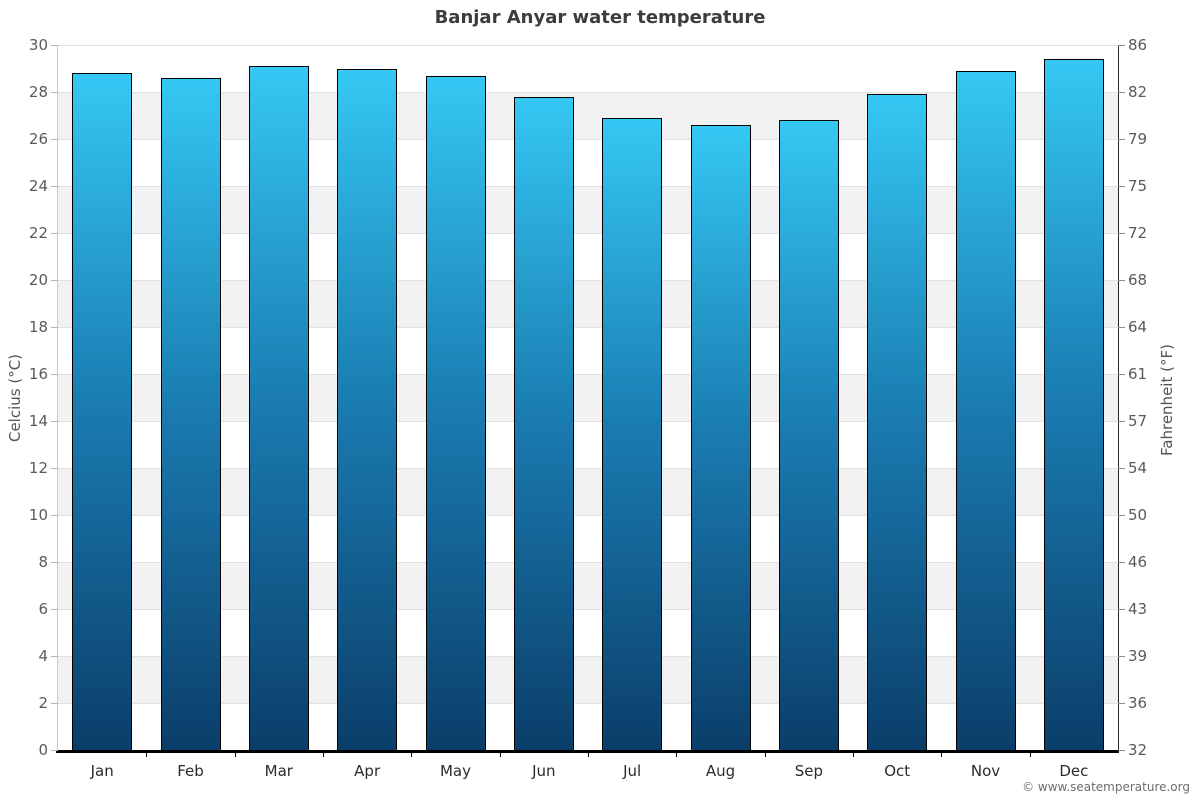 Image resolution: width=1200 pixels, height=800 pixels. What do you see at coordinates (1138, 656) in the screenshot?
I see `fahrenheit-tick-label: 39` at bounding box center [1138, 656].